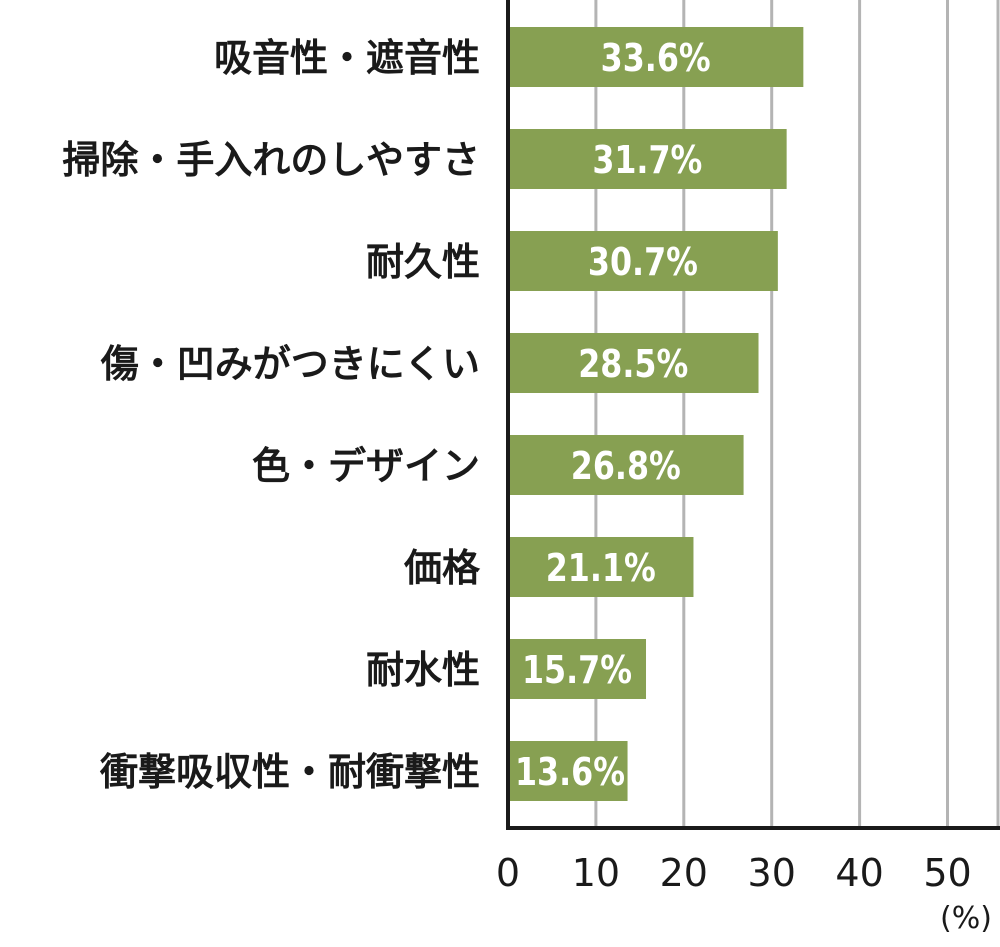  What do you see at coordinates (966, 918) in the screenshot?
I see `x-axis-unit-label: (%)` at bounding box center [966, 918].